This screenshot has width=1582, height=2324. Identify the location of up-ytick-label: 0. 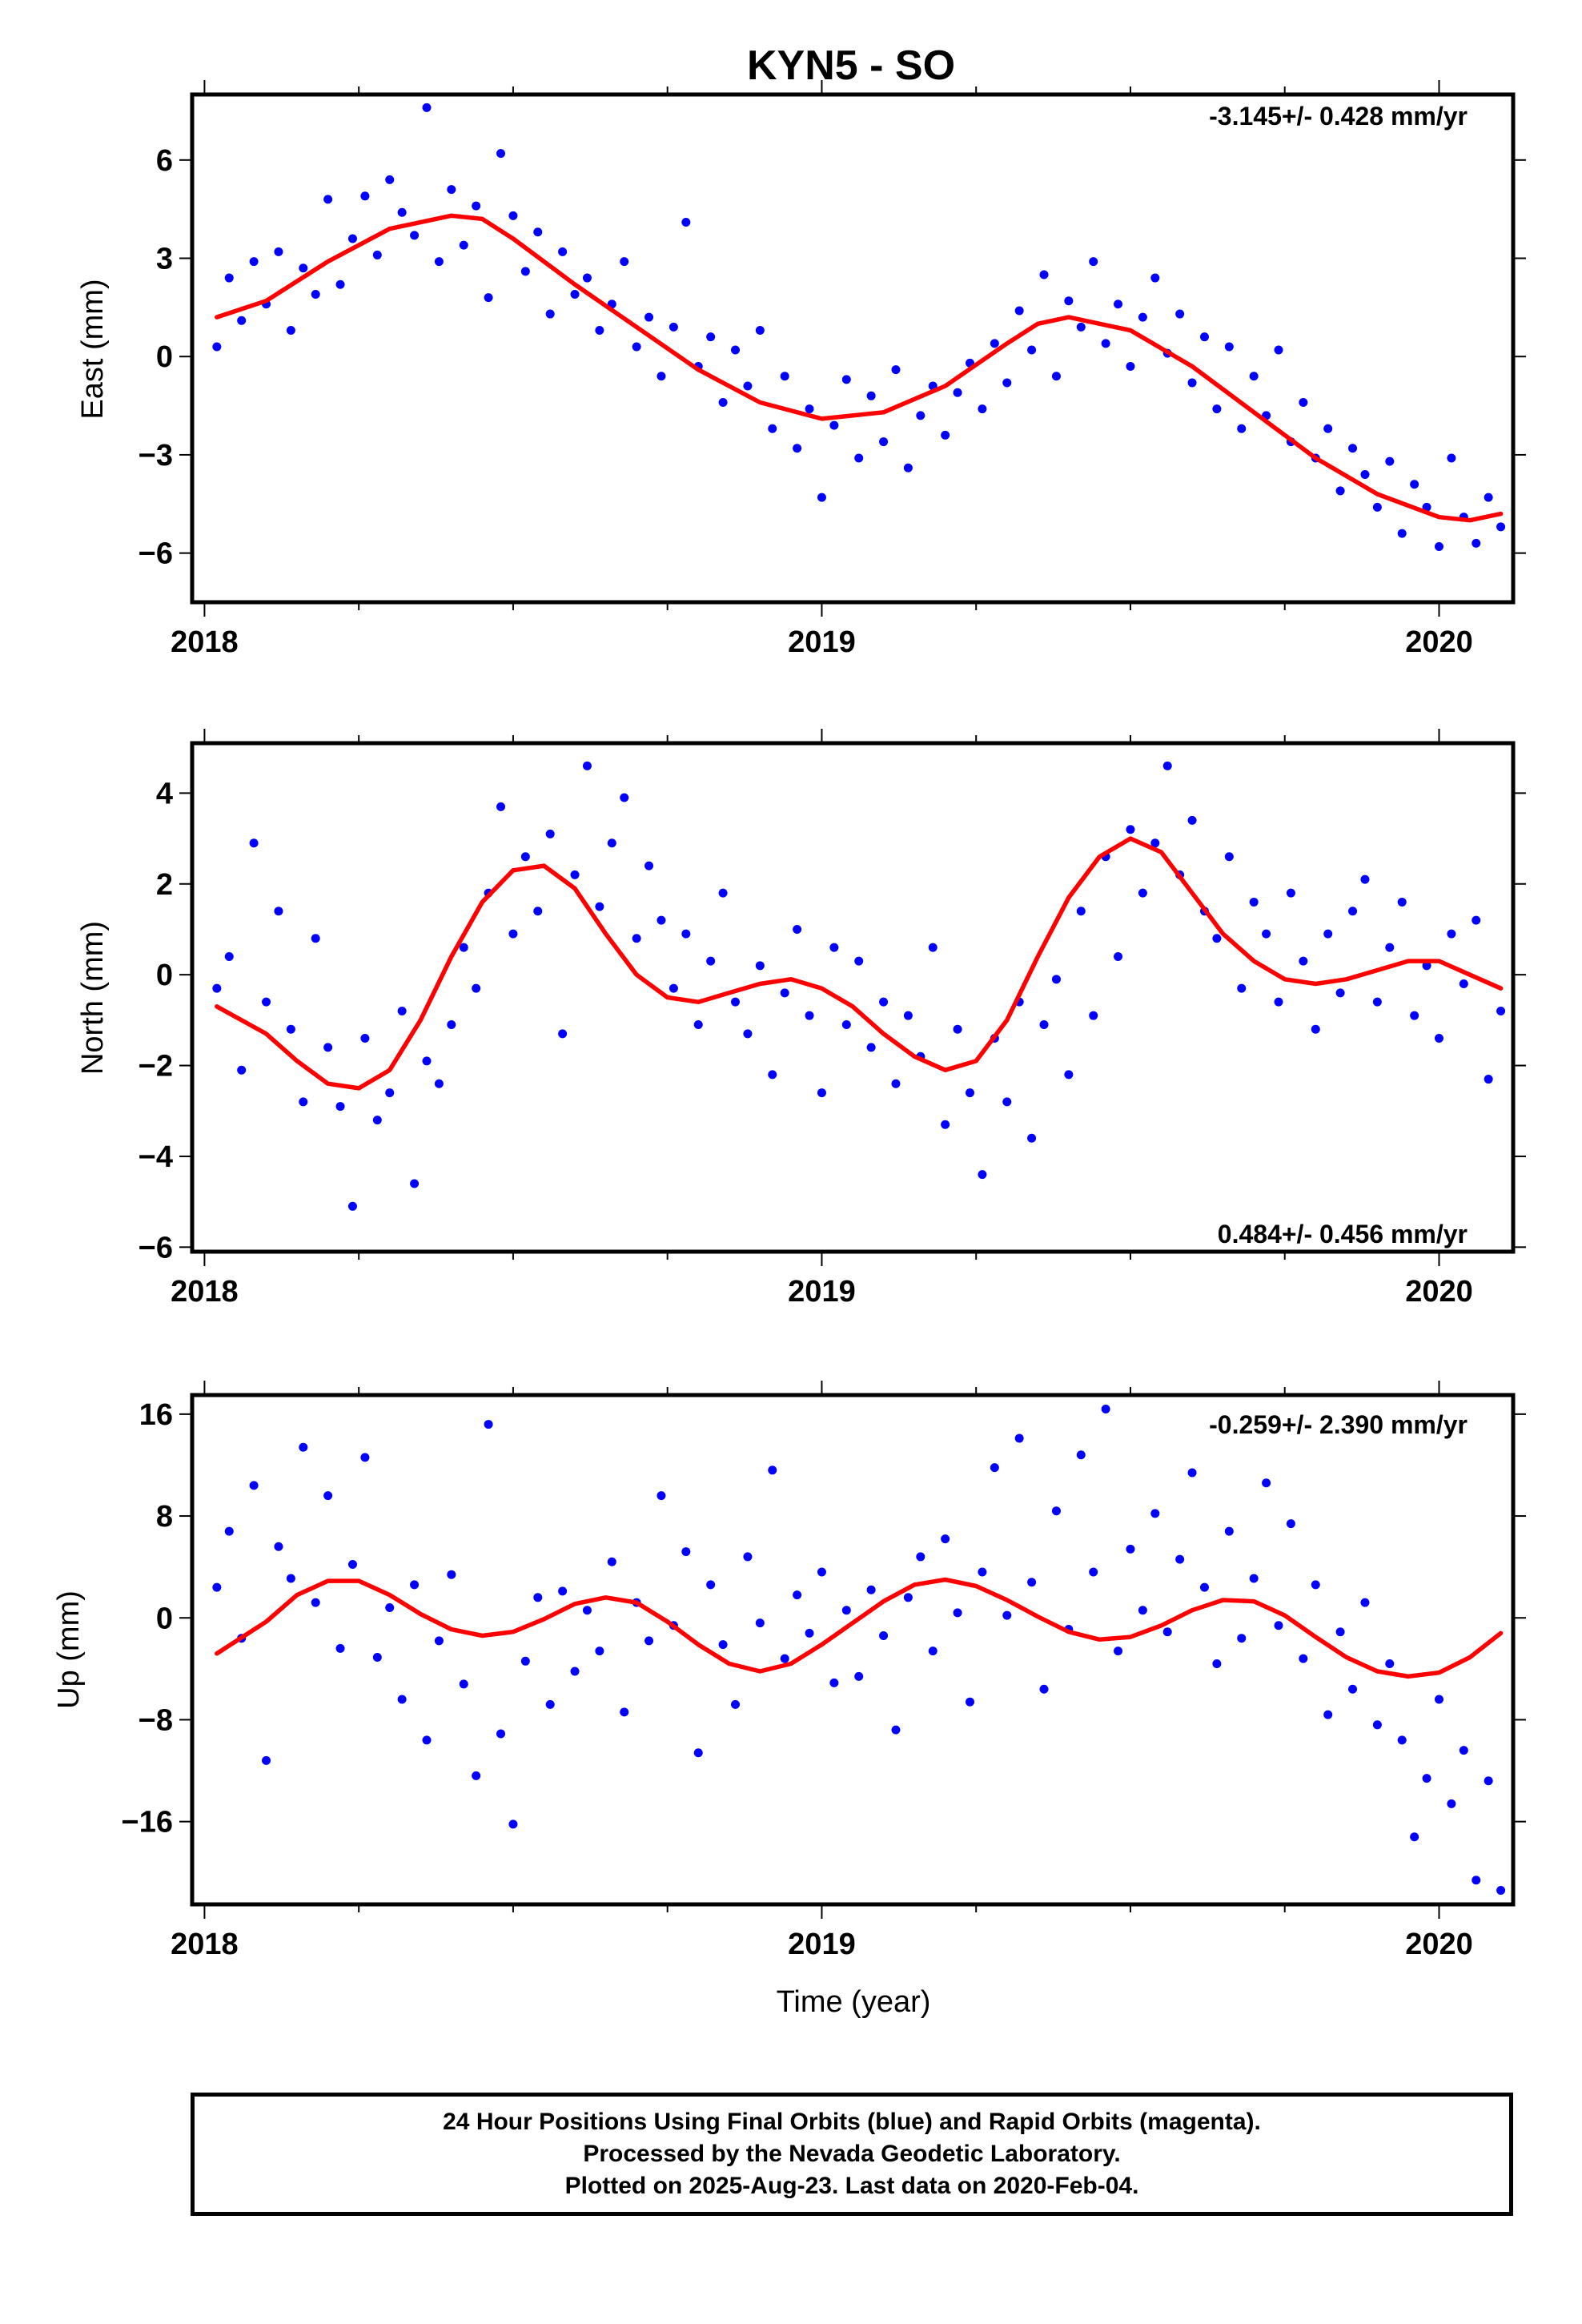
(164, 1618).